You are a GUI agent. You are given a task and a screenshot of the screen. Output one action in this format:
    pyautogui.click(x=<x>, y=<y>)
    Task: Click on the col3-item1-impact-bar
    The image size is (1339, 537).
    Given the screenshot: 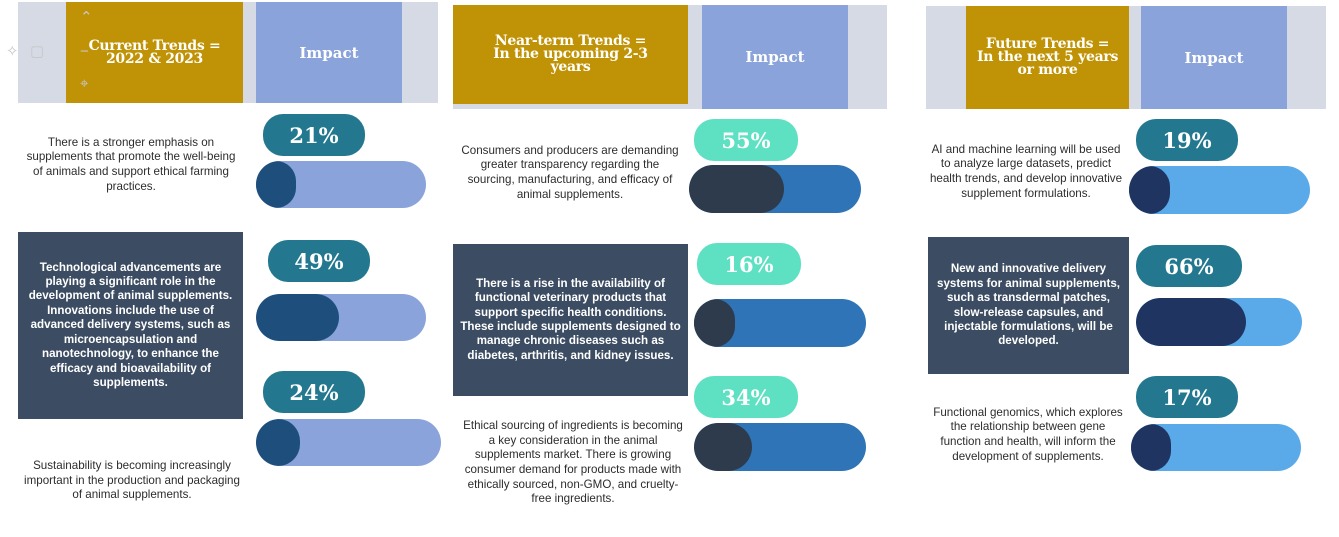 What is the action you would take?
    pyautogui.click(x=1219, y=190)
    